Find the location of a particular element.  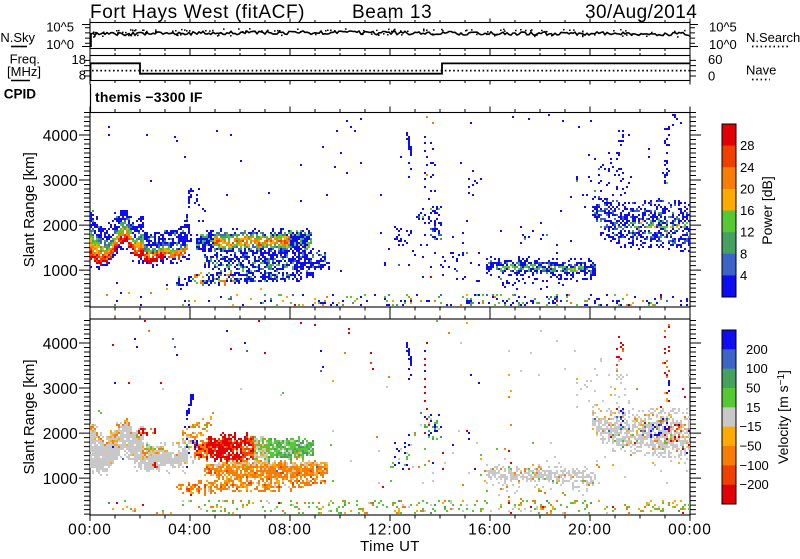

svg-text: CPID is located at coordinates (20, 94).